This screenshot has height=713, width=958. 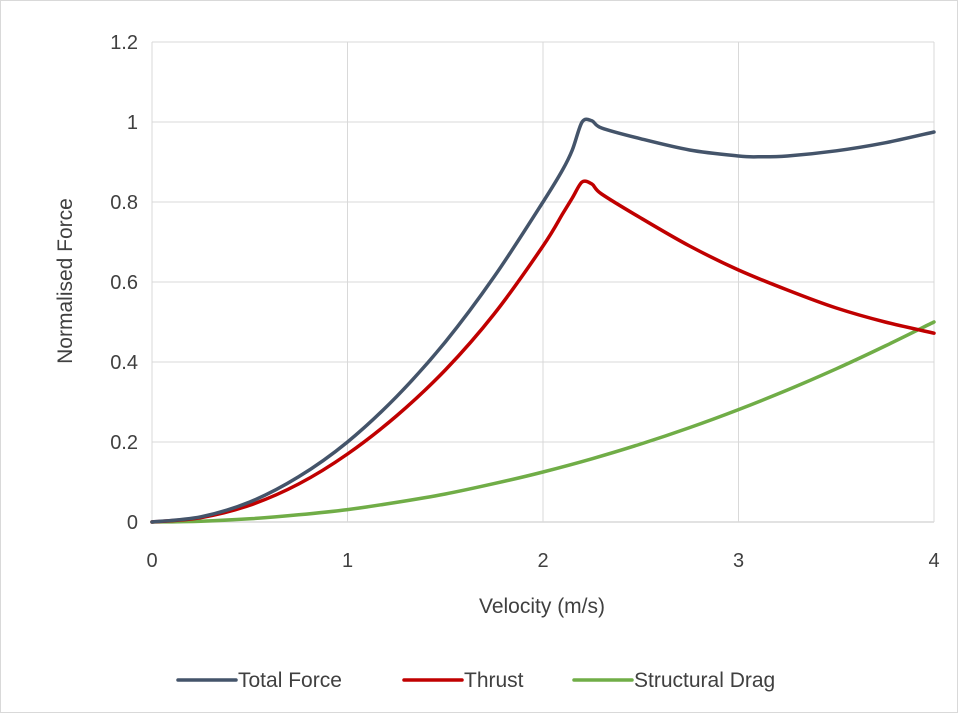 I want to click on y-axis-ticks: 0 0.2 0.4 0.6 0.8 1 1.2, so click(x=124, y=283).